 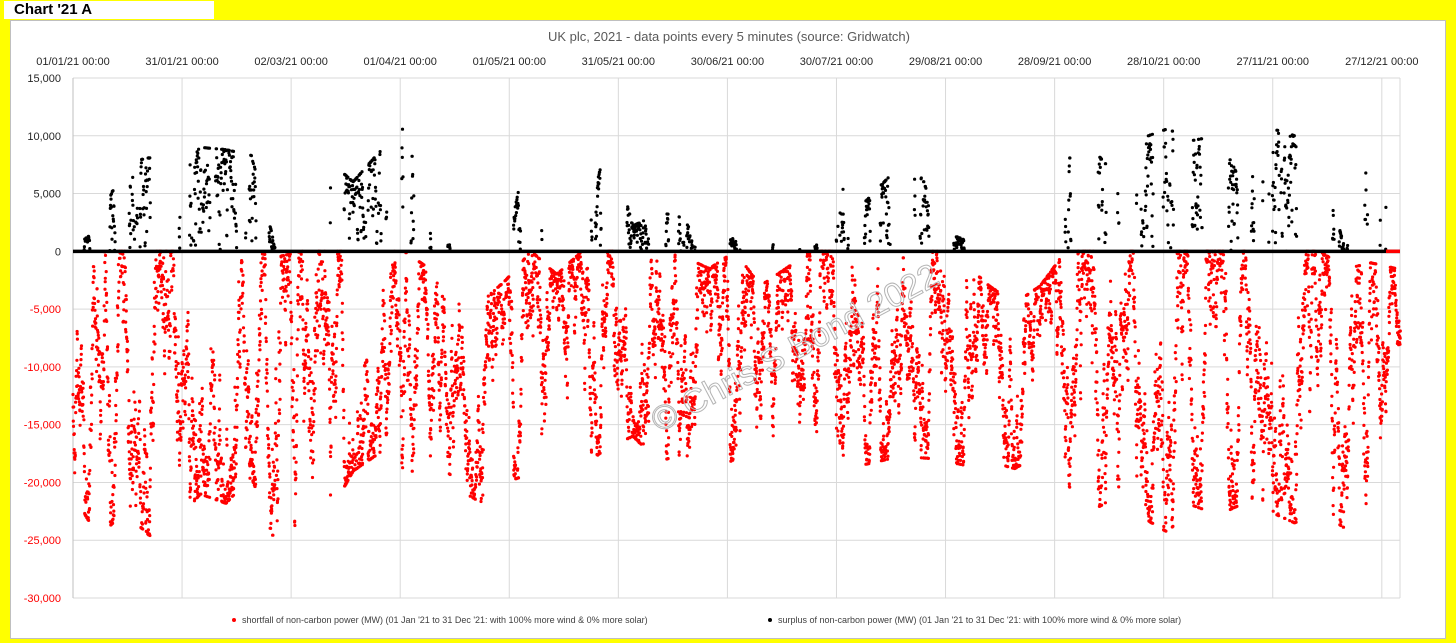 What do you see at coordinates (42, 426) in the screenshot?
I see `y-tick-label: -15,000` at bounding box center [42, 426].